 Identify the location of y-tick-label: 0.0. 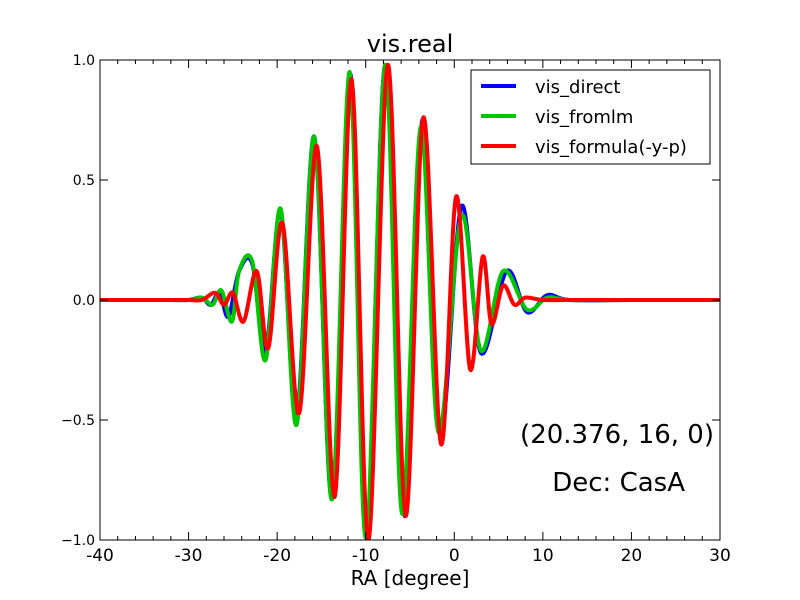
(84, 301).